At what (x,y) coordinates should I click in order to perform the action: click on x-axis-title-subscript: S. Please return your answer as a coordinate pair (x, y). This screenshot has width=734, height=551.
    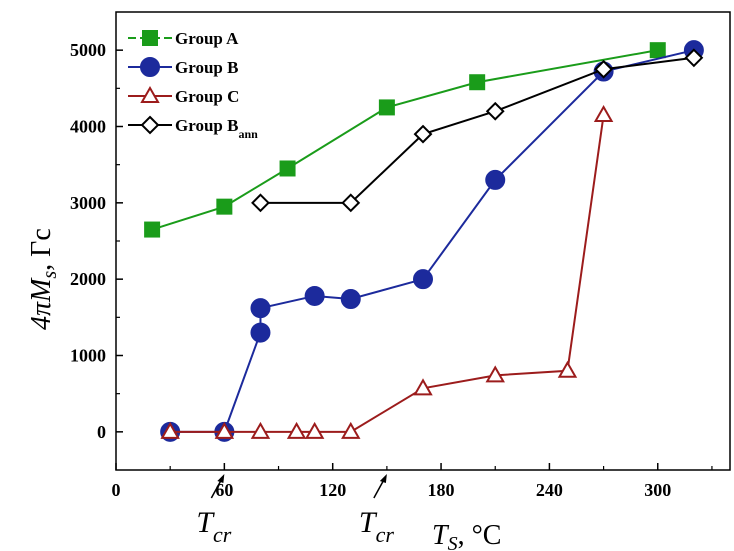
    Looking at the image, I should click on (453, 542).